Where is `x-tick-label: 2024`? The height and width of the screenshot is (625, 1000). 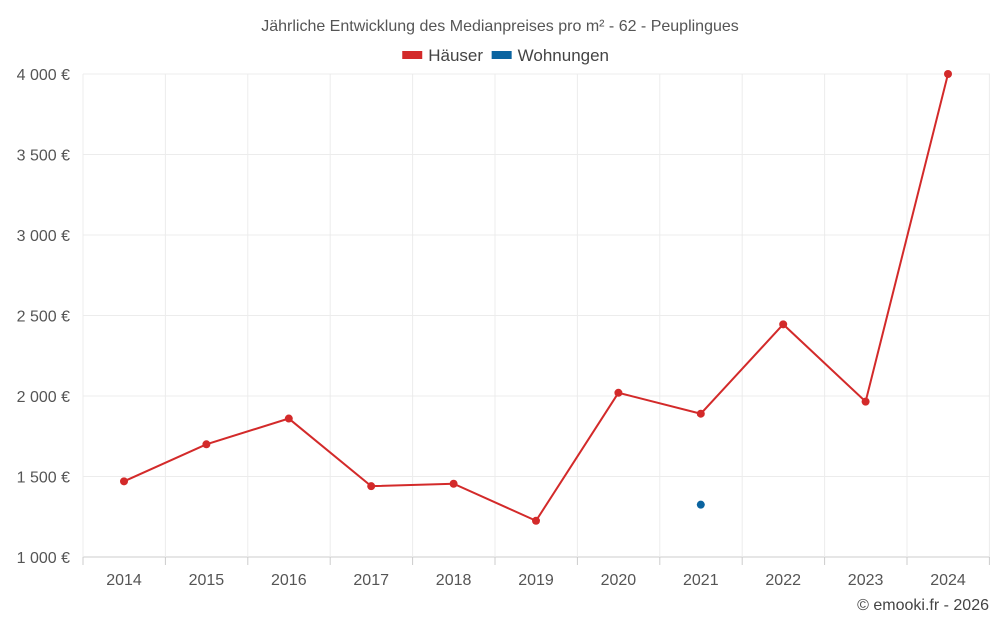
x-tick-label: 2024 is located at coordinates (948, 580).